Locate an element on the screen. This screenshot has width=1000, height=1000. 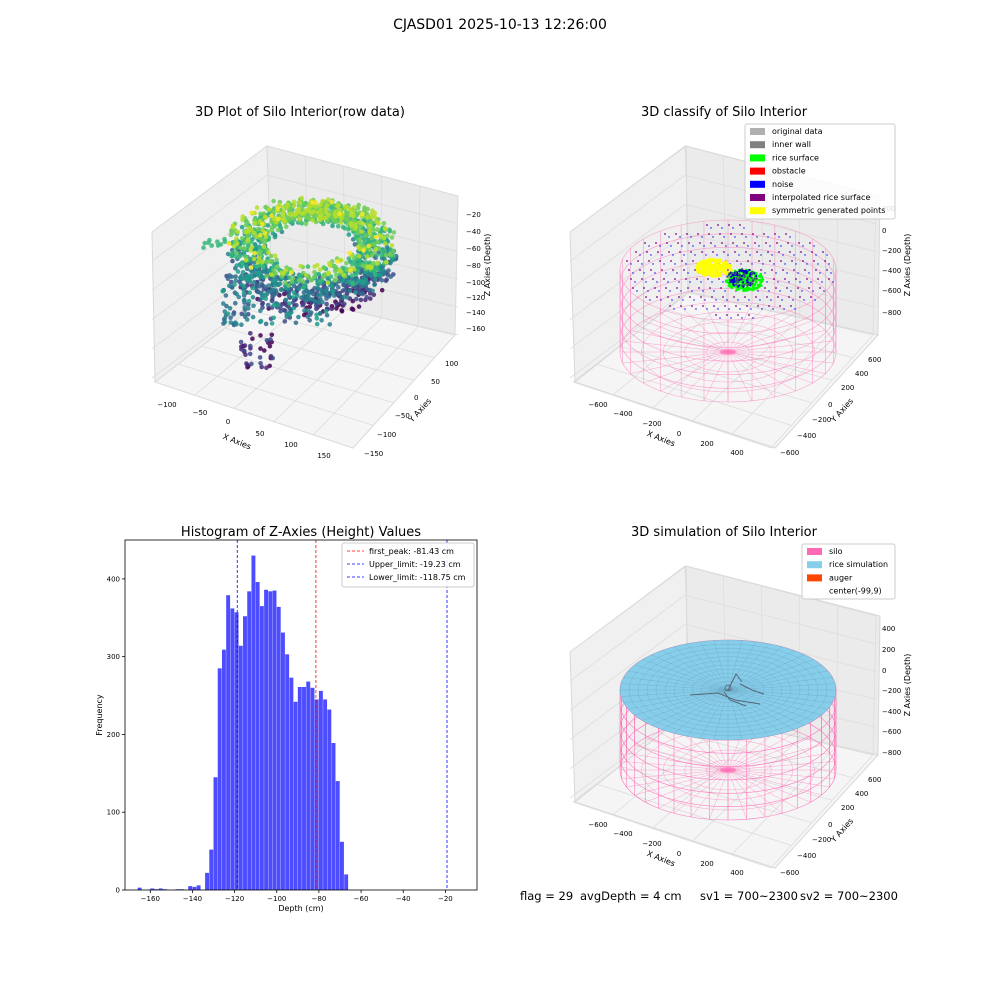
simulation-ytick: 0 is located at coordinates (830, 825).